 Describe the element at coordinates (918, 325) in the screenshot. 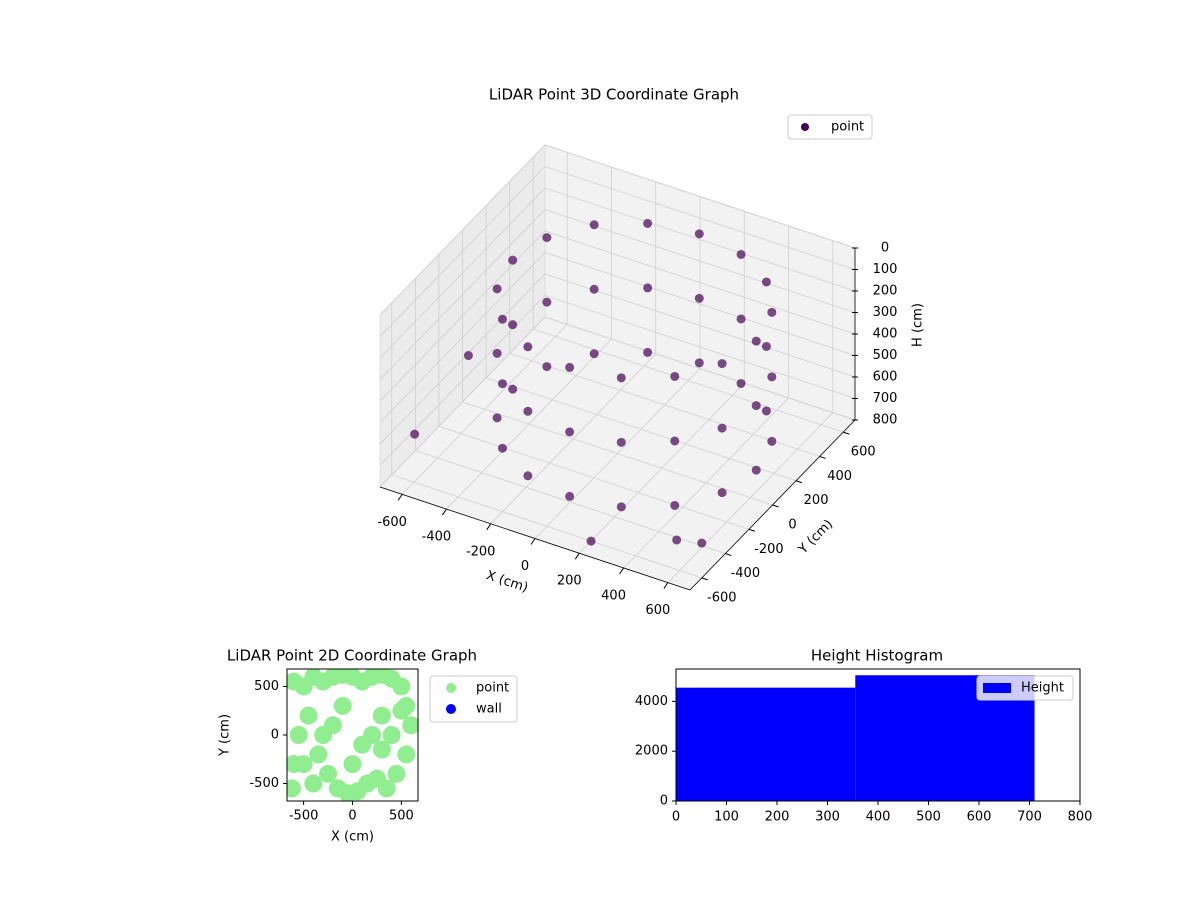

I see `z-axis-label: H (cm)` at that location.